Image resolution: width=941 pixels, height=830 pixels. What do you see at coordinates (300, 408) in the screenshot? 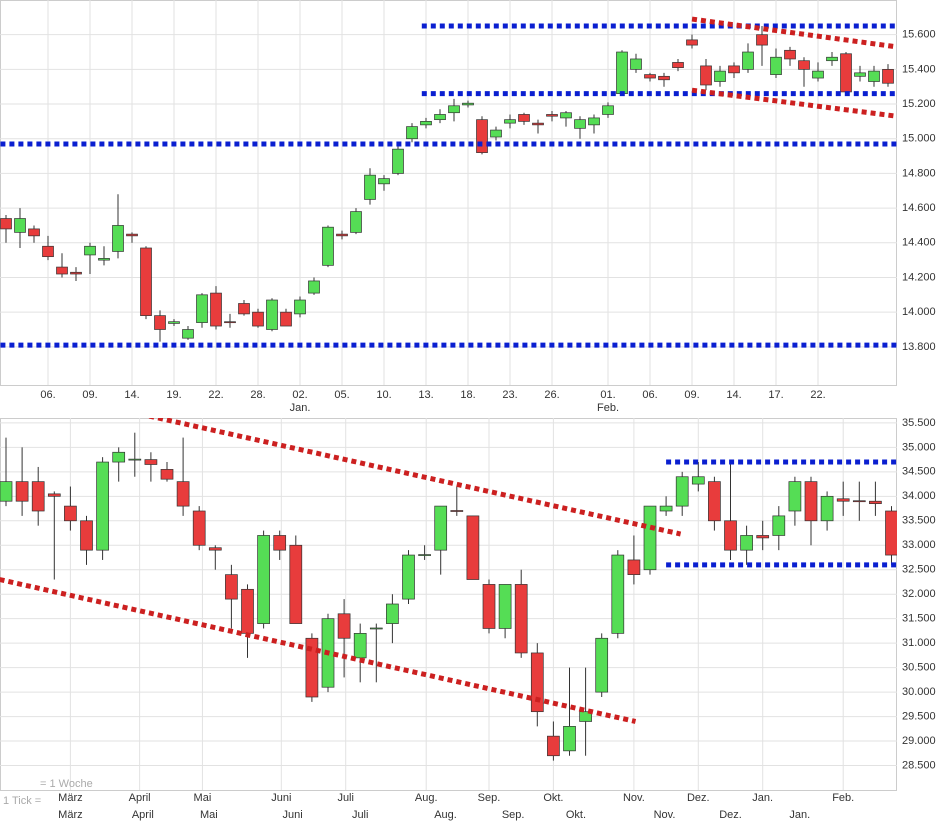
I see `x-tick-label: Jan.` at bounding box center [300, 408].